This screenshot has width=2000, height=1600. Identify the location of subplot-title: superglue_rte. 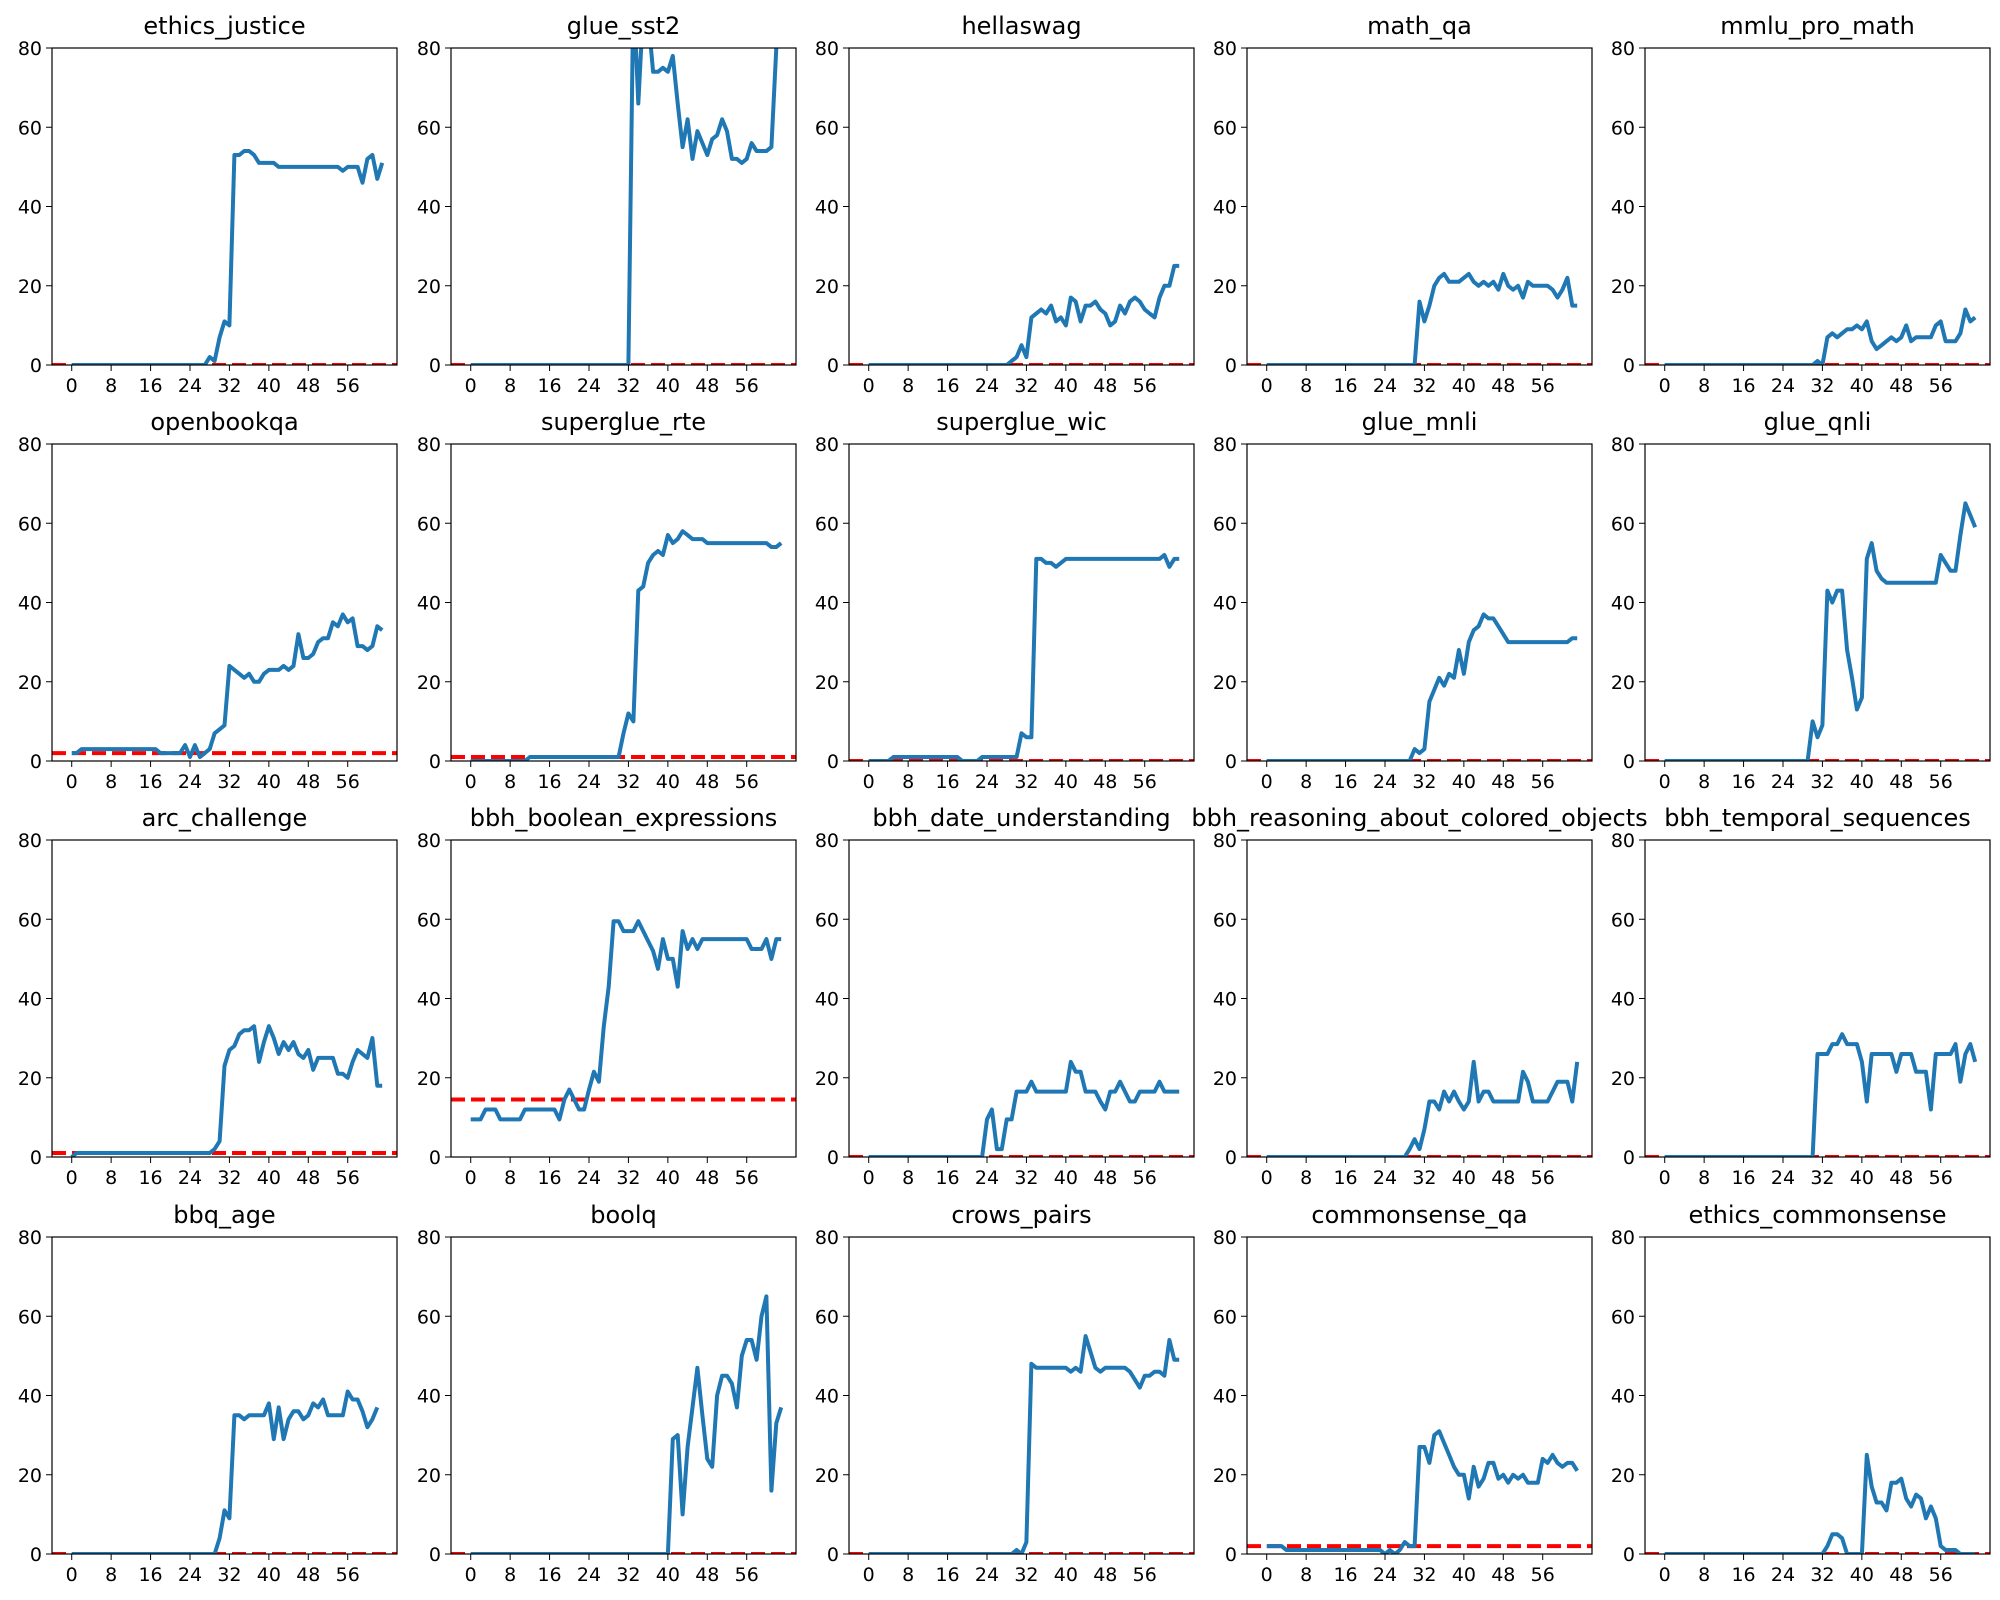
(623, 422).